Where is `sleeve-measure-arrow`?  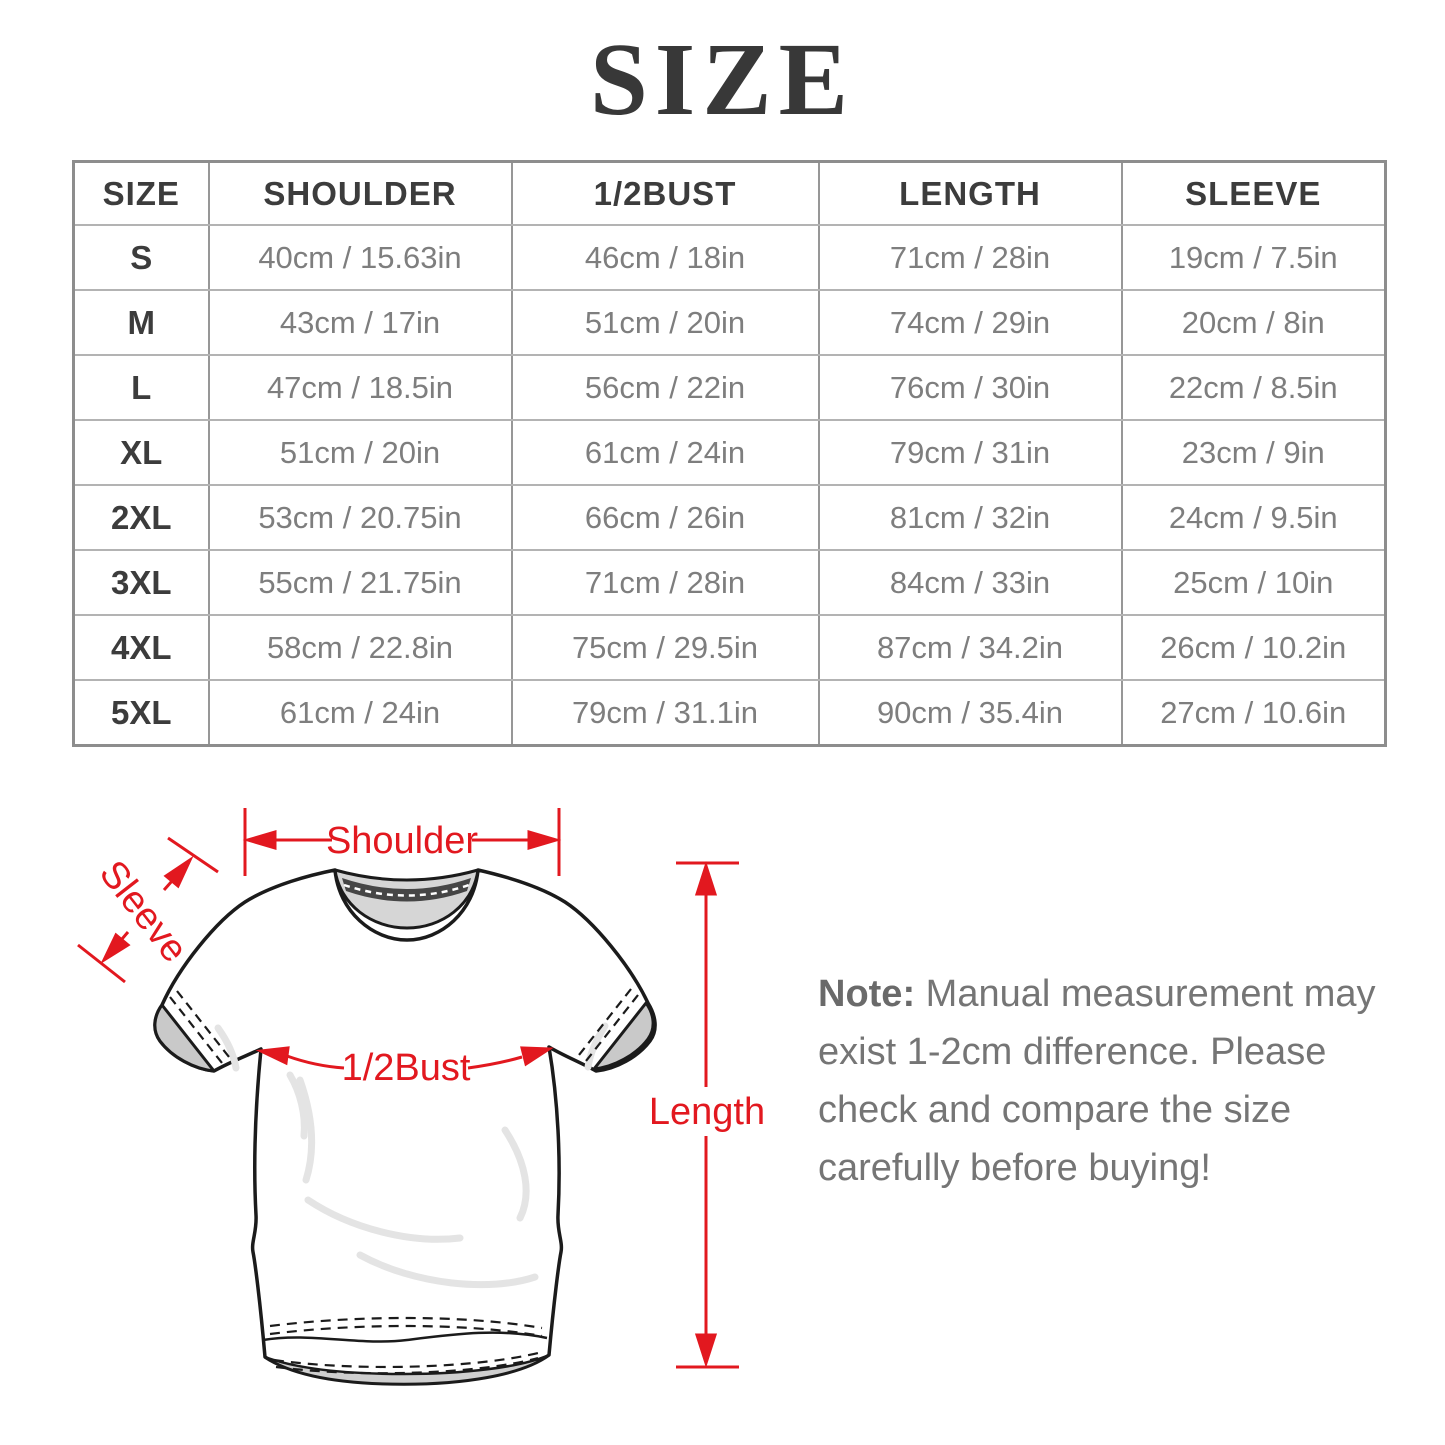
sleeve-measure-arrow is located at coordinates (148, 910).